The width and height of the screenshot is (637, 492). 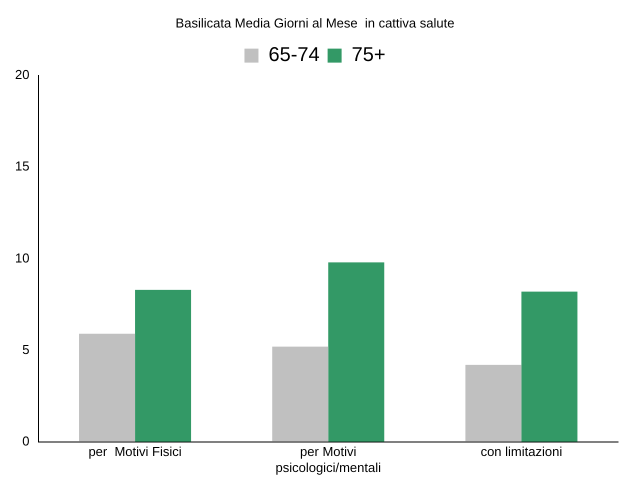 What do you see at coordinates (315, 22) in the screenshot?
I see `chart-title: Basilicata Media Giorni al Mese in cattiva salute` at bounding box center [315, 22].